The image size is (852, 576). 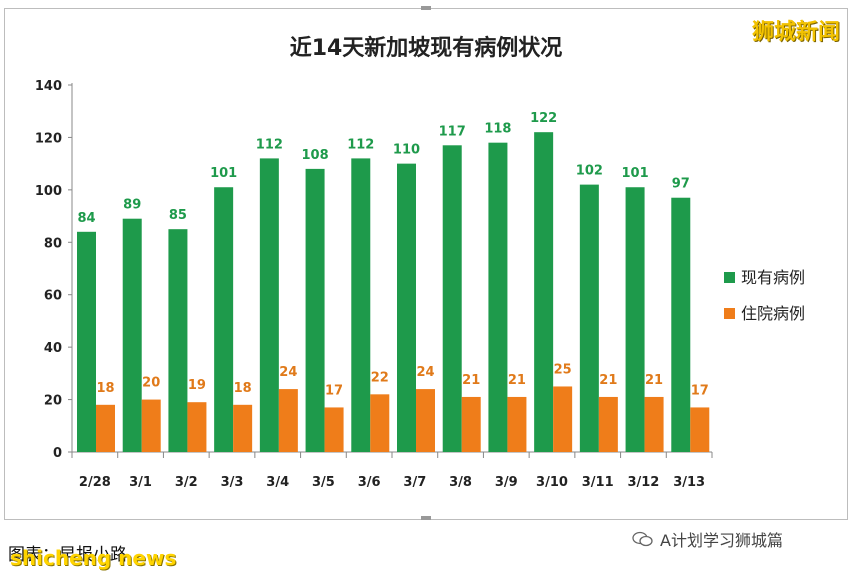 I want to click on data-label-current: 108, so click(x=315, y=155).